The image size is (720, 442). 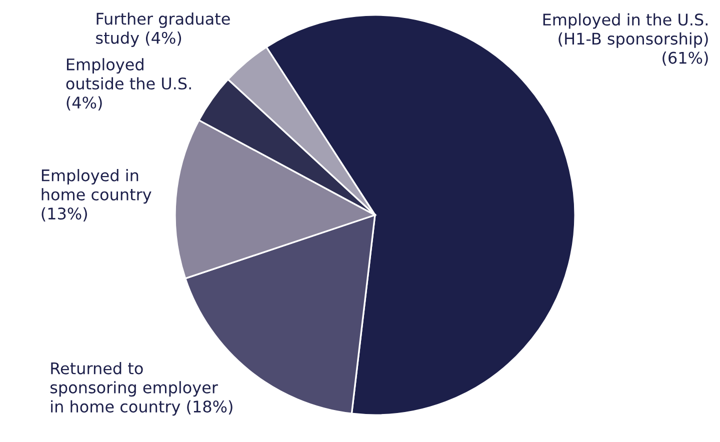 I want to click on slice-label: Employed in the U.S. (H1-B sponsorship) (61%), so click(x=625, y=39).